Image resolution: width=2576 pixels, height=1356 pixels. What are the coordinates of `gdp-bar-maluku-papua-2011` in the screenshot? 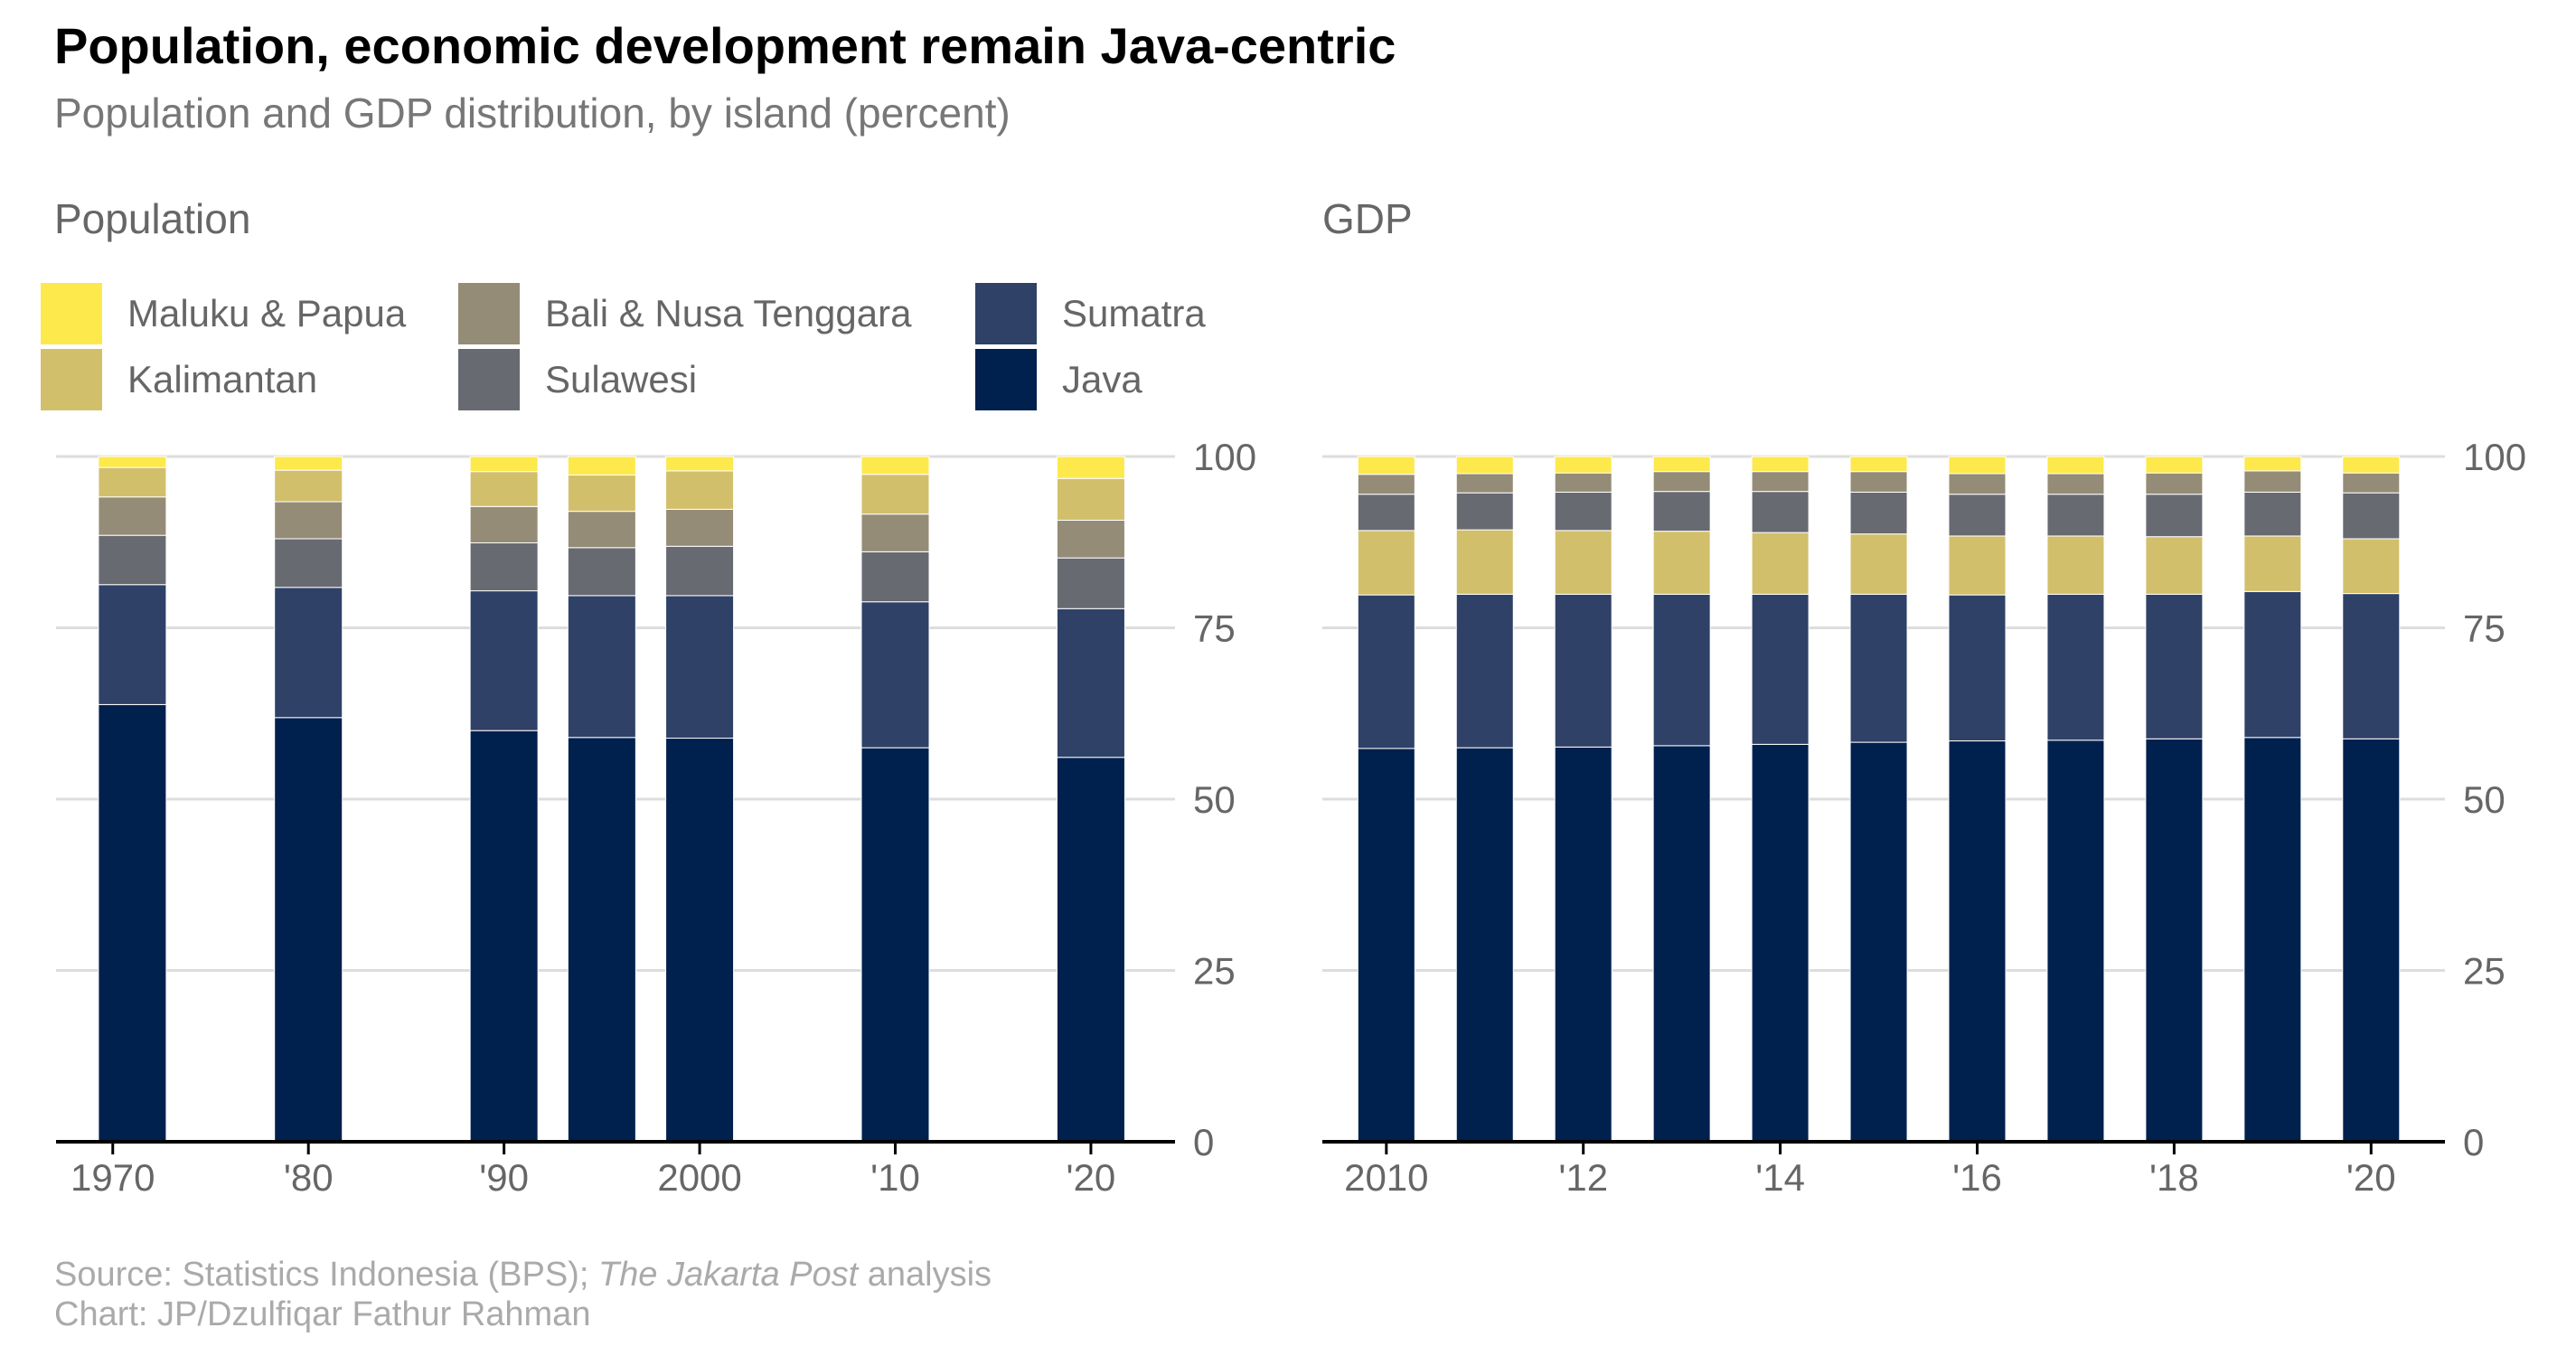 It's located at (1485, 465).